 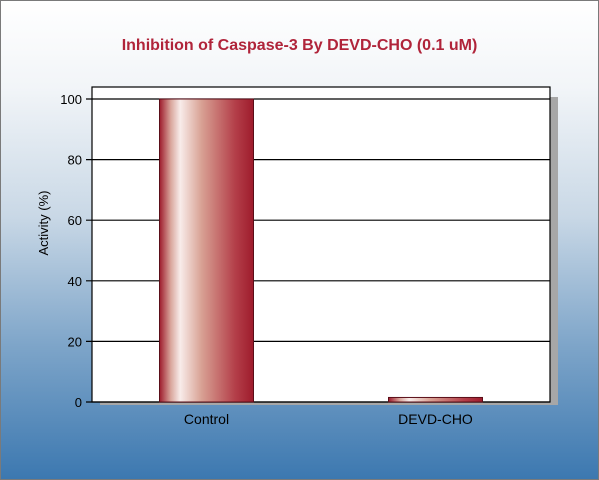 What do you see at coordinates (75, 160) in the screenshot?
I see `y-tick-label: 80` at bounding box center [75, 160].